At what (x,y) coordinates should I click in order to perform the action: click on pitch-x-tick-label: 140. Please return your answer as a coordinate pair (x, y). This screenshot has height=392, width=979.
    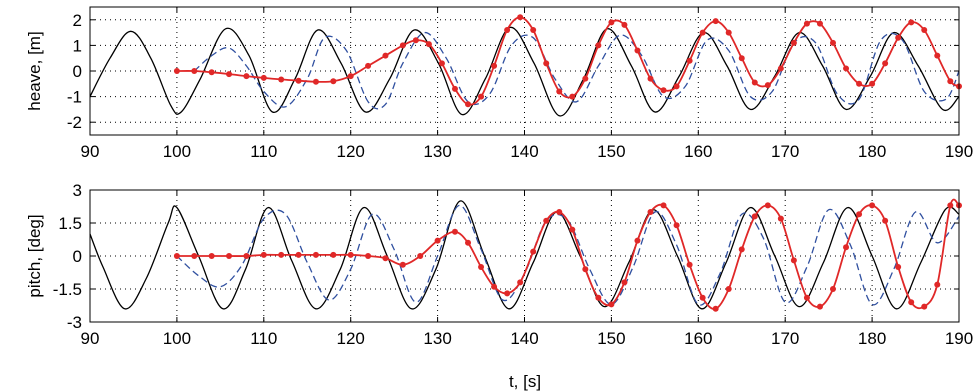
    Looking at the image, I should click on (524, 338).